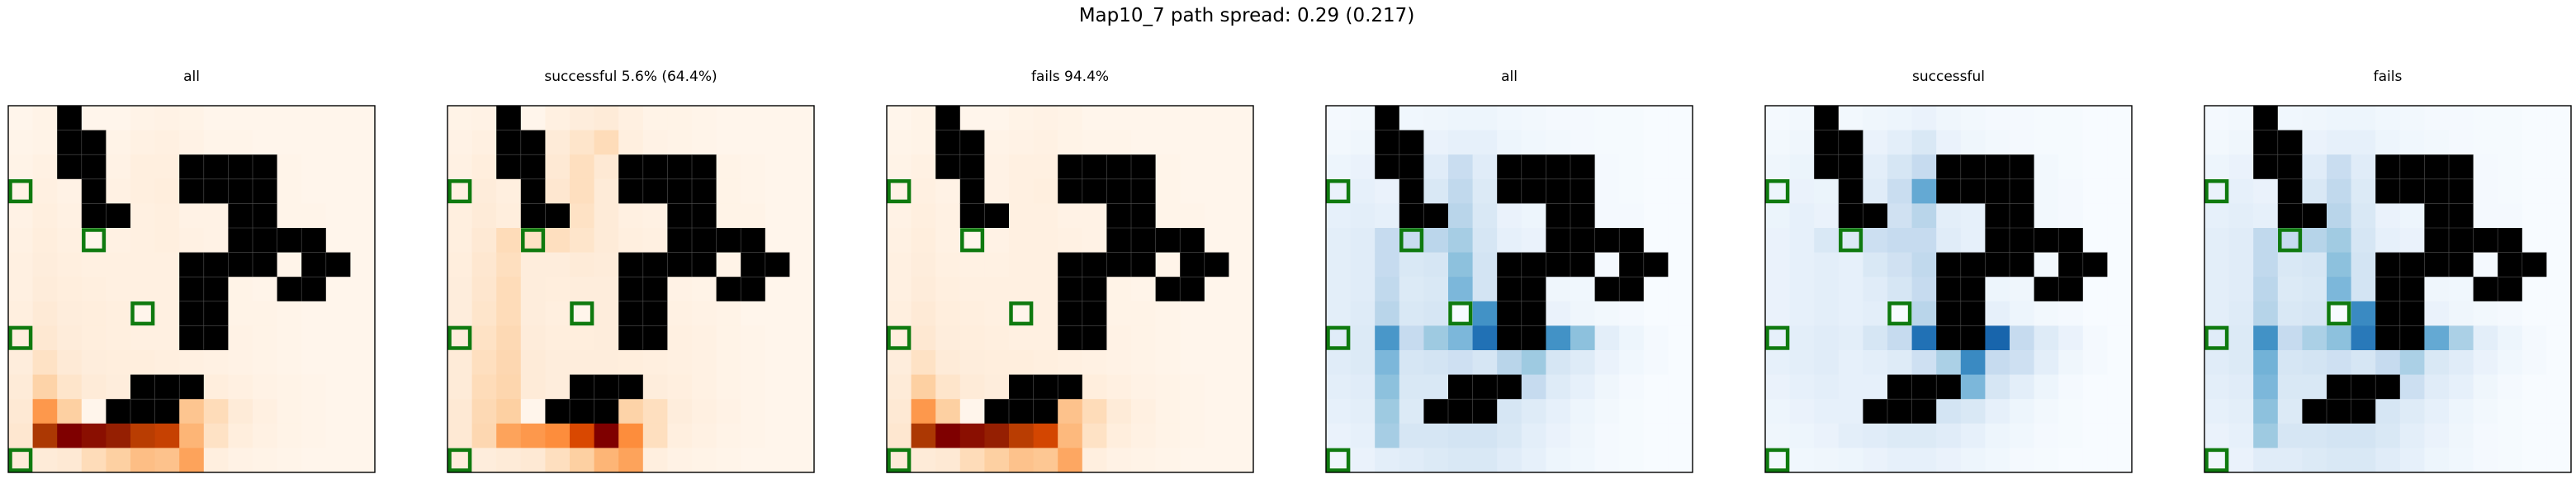 The height and width of the screenshot is (479, 2576). Describe the element at coordinates (1851, 241) in the screenshot. I see `waypoint-marker` at that location.